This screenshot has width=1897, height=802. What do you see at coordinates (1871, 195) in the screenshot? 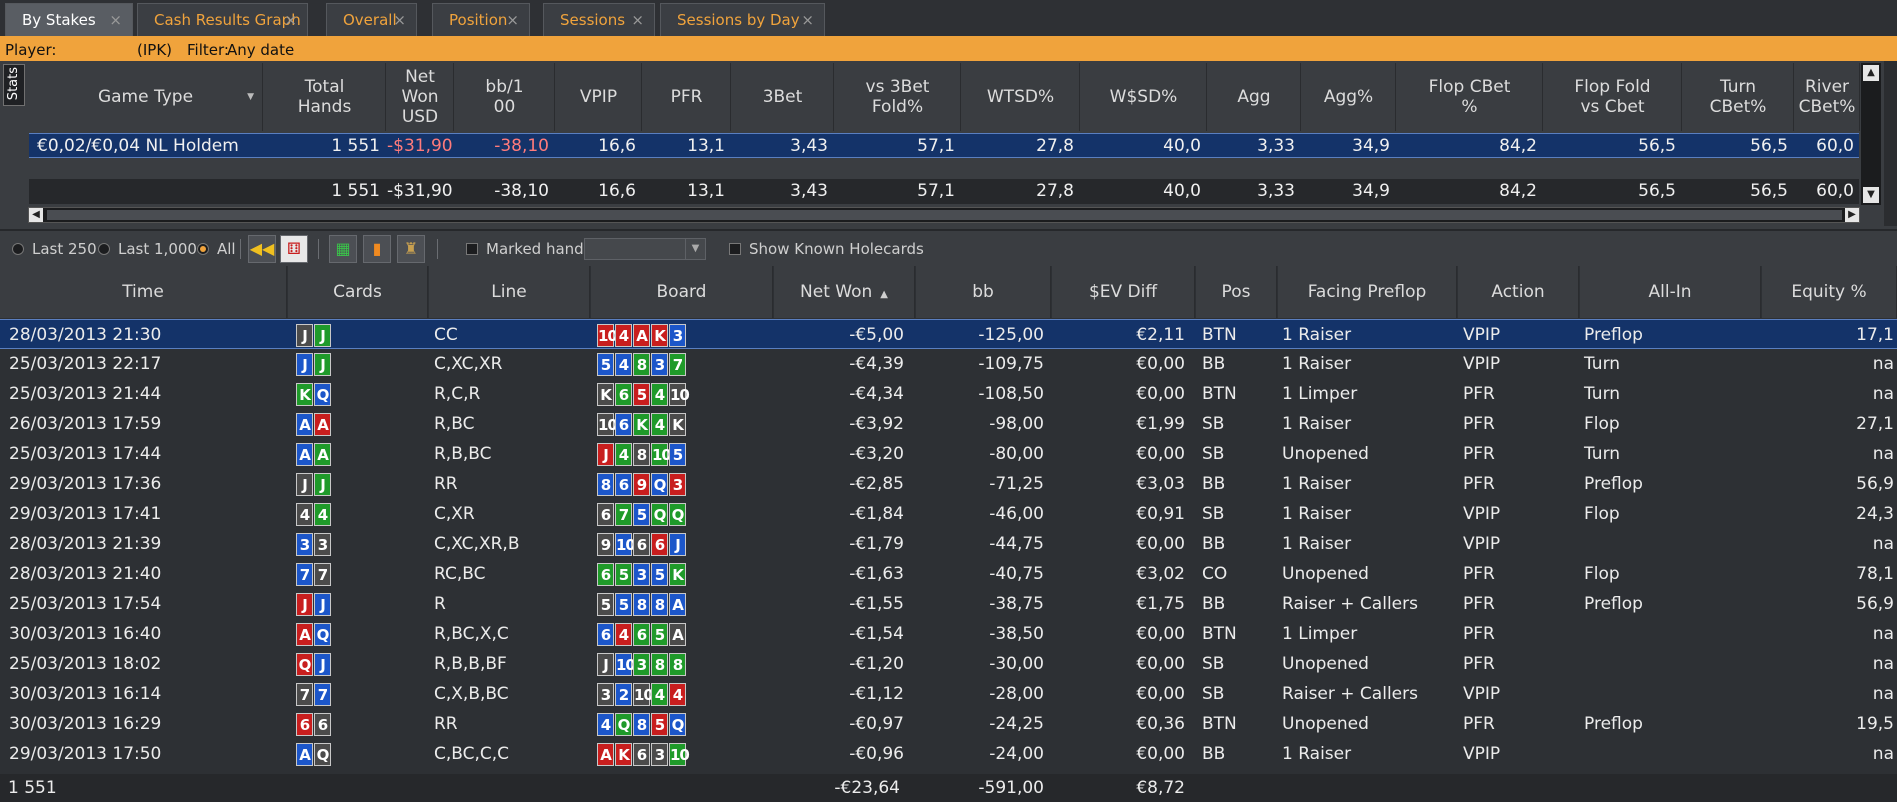
I see `scroll-down-icon: ▼` at bounding box center [1871, 195].